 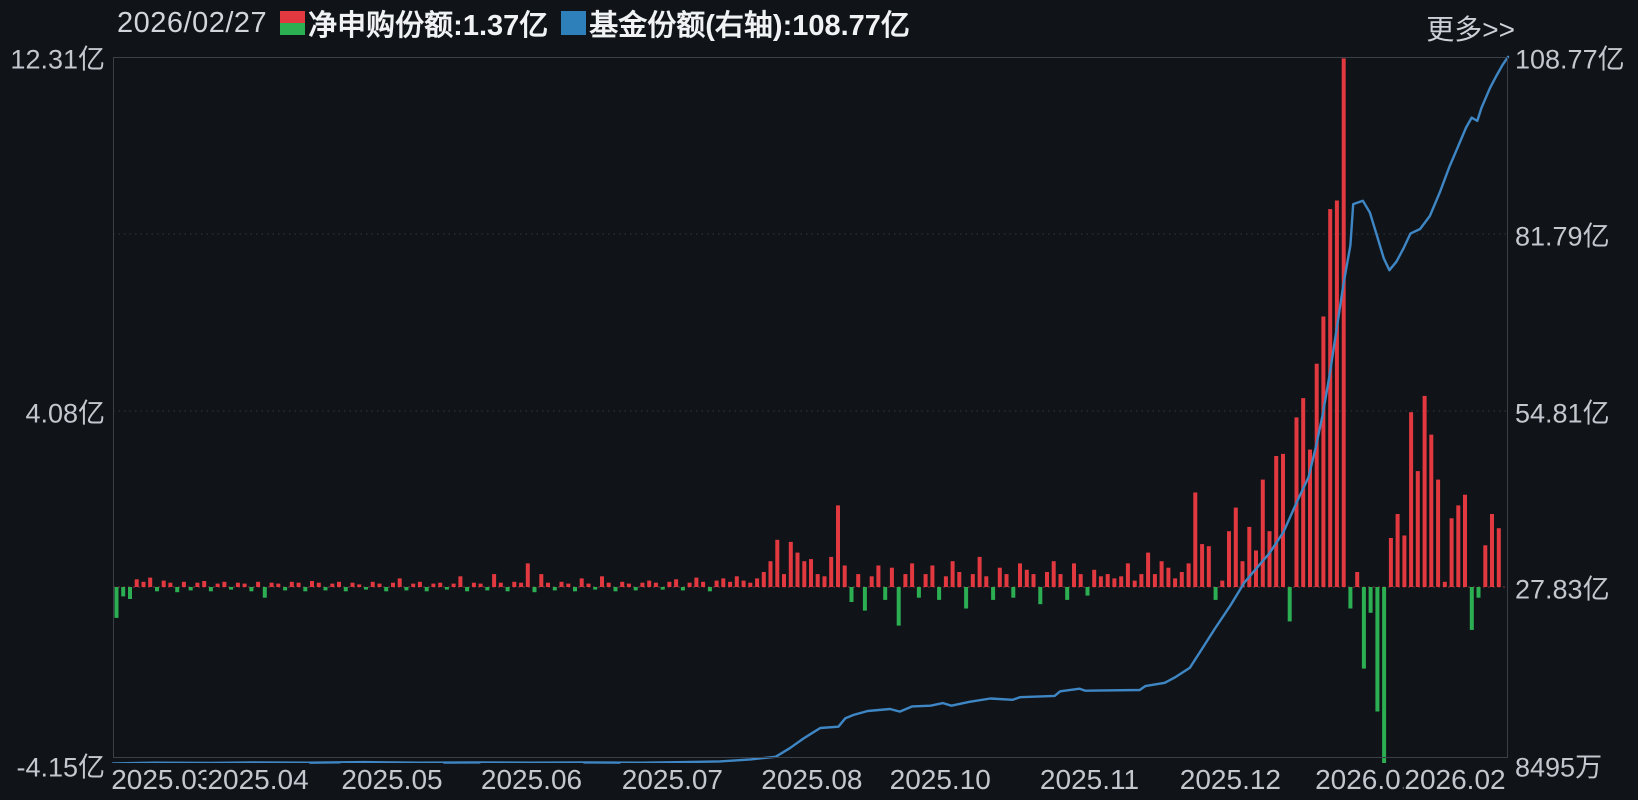 I want to click on legend-item-fund-shares: 基金份额(右轴):108.77亿, so click(x=735, y=23).